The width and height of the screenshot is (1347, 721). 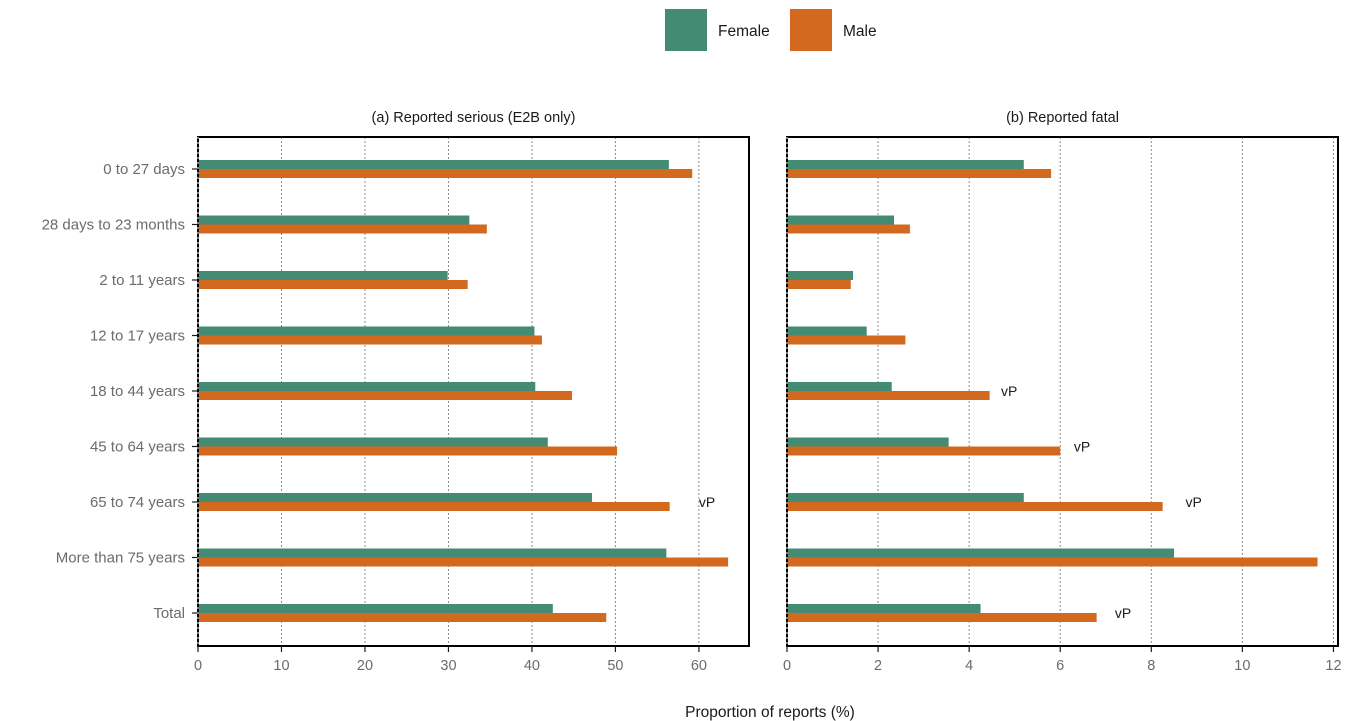 I want to click on x-axis-title: Proportion of reports (%), so click(x=770, y=712).